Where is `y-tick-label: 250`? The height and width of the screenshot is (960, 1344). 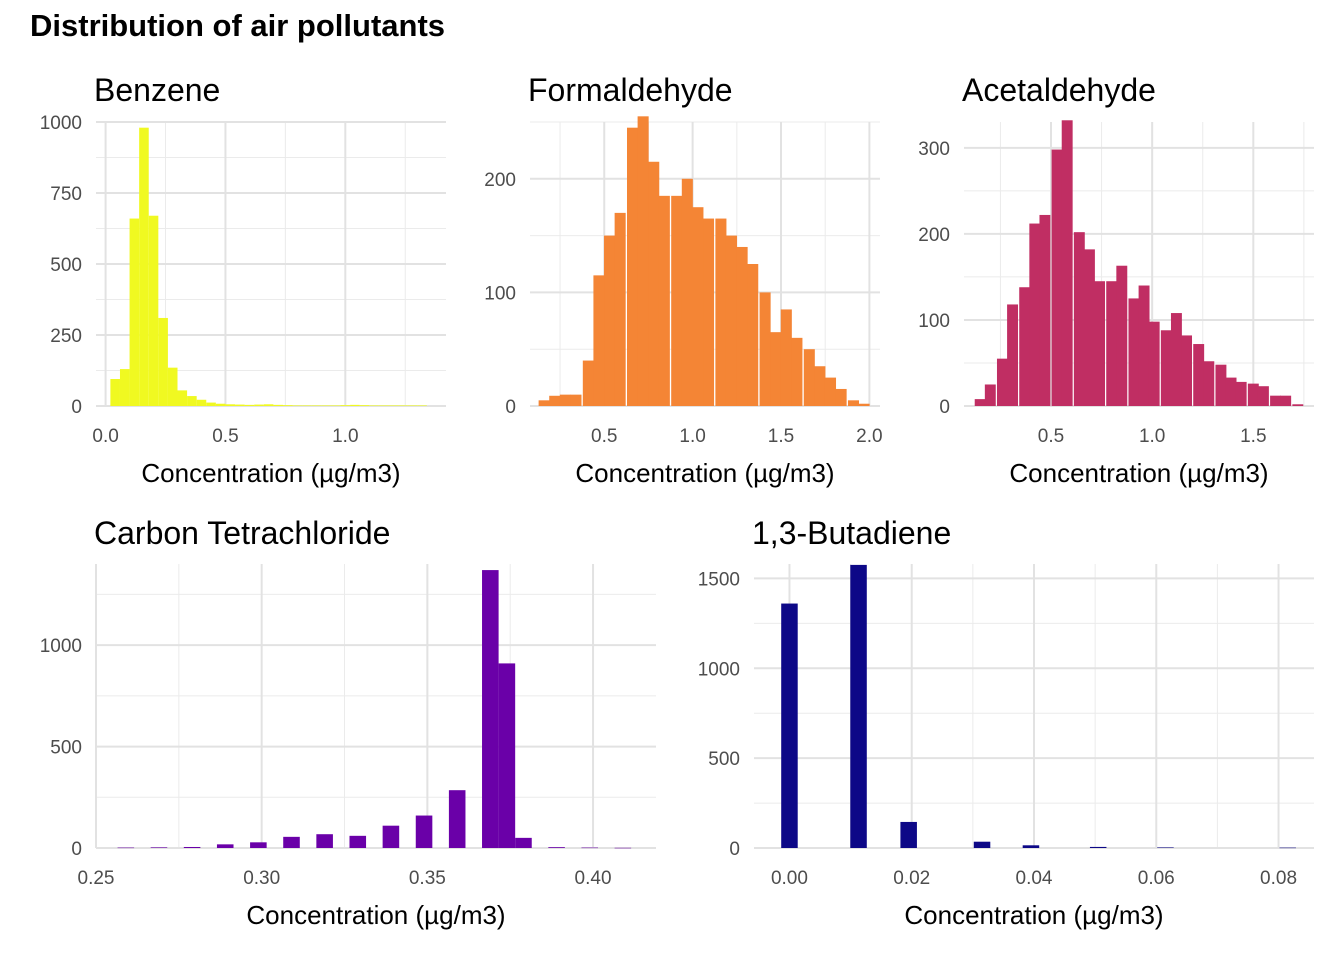
y-tick-label: 250 is located at coordinates (66, 336).